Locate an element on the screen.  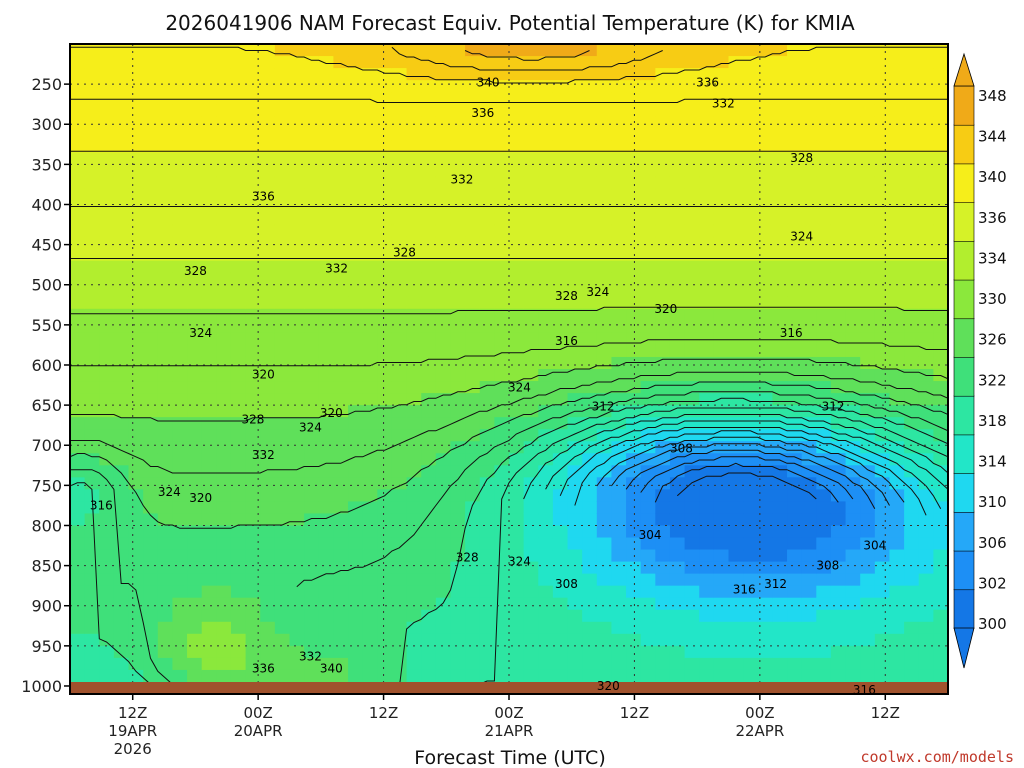
contour-label: 332 is located at coordinates (263, 455).